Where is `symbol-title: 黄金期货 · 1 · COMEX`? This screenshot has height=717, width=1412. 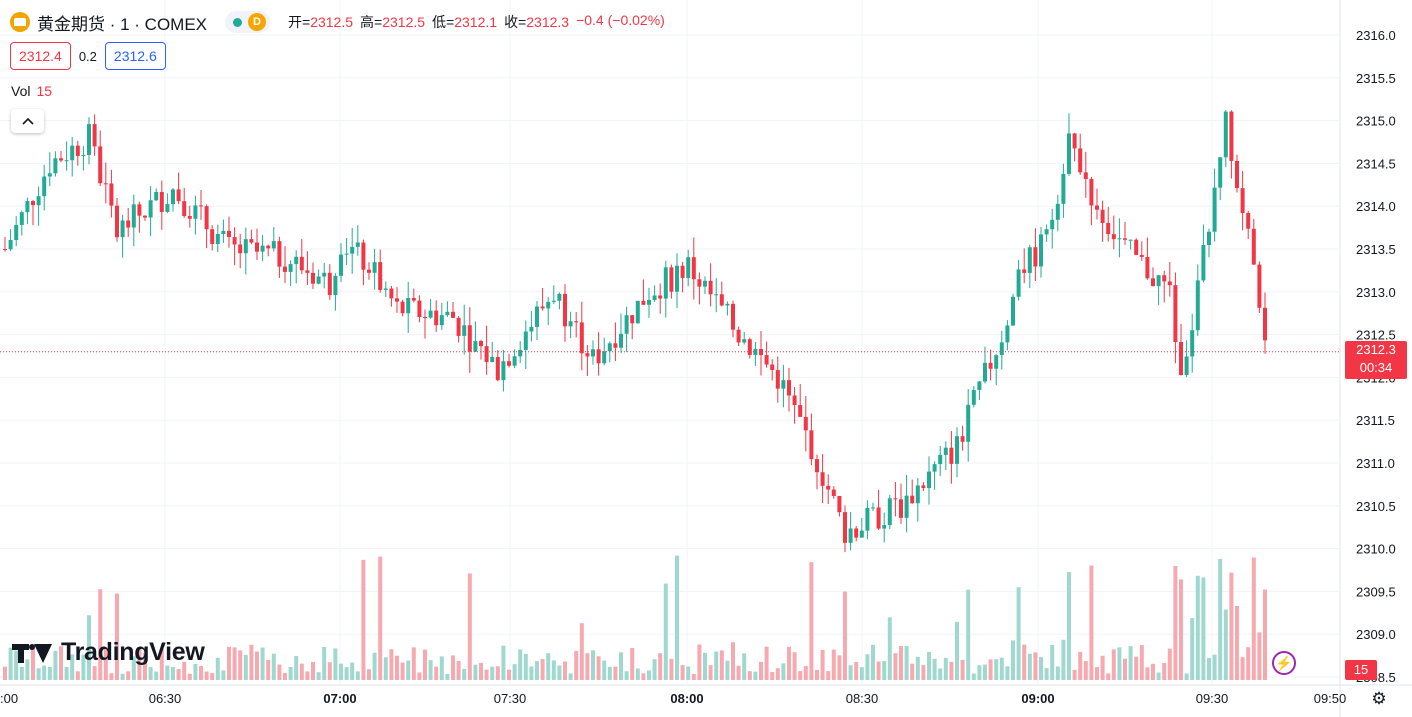
symbol-title: 黄金期货 · 1 · COMEX is located at coordinates (122, 24).